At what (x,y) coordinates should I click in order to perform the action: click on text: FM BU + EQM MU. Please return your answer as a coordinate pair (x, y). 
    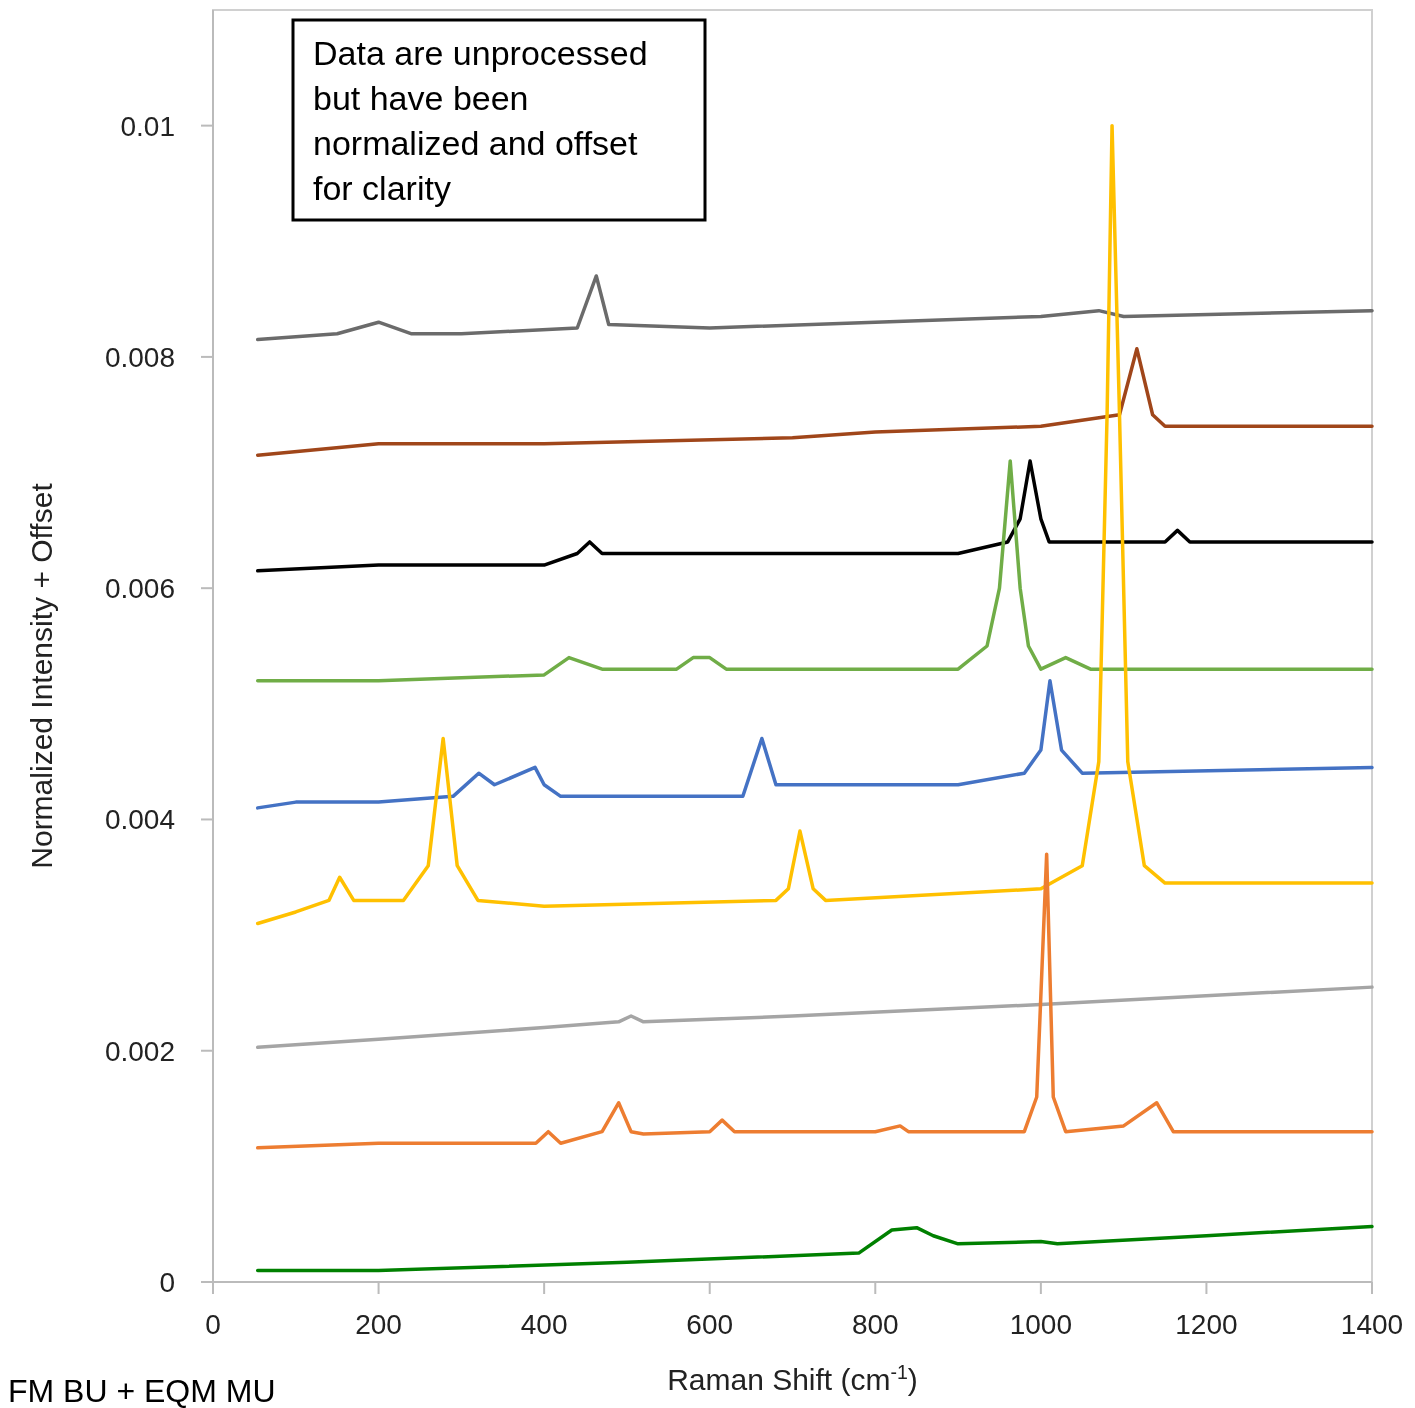
    Looking at the image, I should click on (142, 1390).